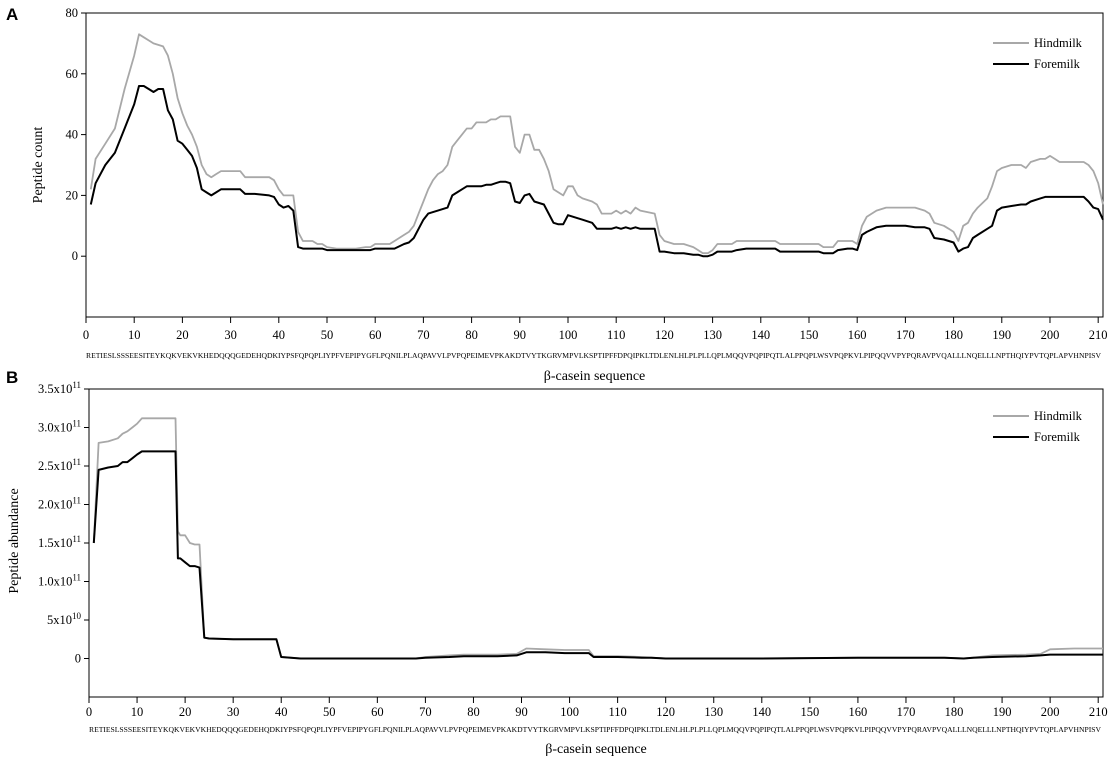 This screenshot has height=763, width=1112. I want to click on x-tick-label-a: 30, so click(230, 335).